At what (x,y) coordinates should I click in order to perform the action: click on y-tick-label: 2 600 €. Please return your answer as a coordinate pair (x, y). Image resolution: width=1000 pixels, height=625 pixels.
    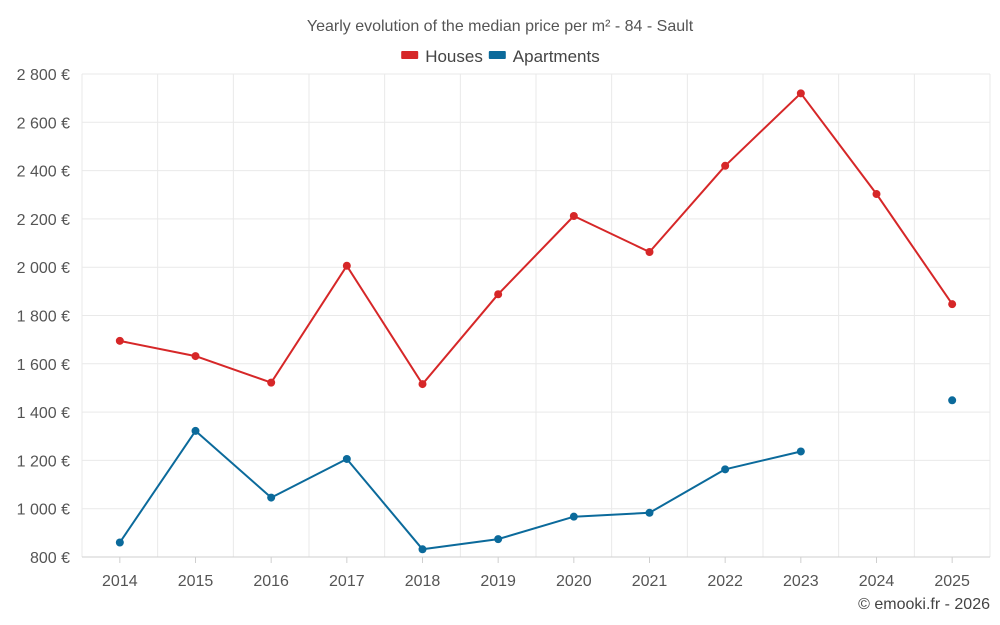
    Looking at the image, I should click on (43, 123).